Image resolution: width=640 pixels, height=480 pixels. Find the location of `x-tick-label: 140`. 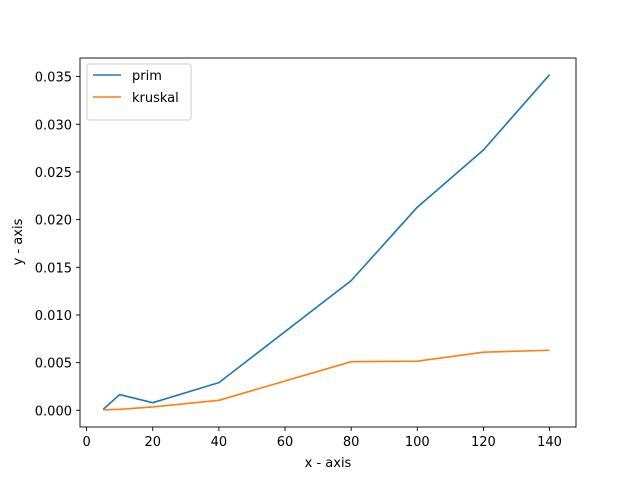

x-tick-label: 140 is located at coordinates (549, 442).